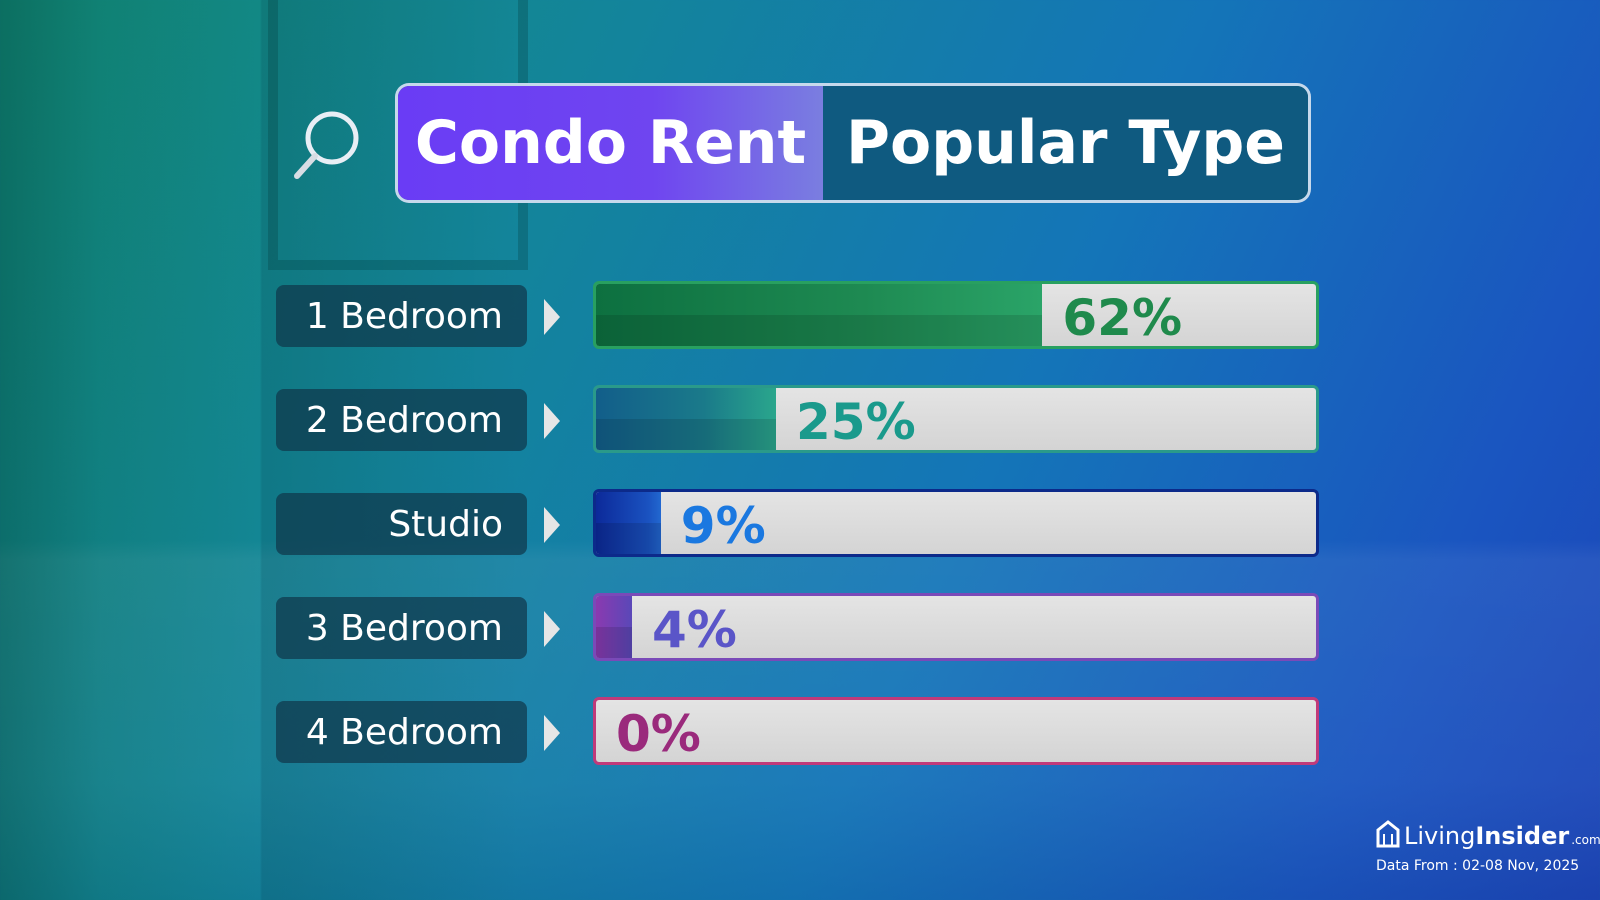 Image resolution: width=1600 pixels, height=900 pixels. Describe the element at coordinates (956, 419) in the screenshot. I see `bar-track: 25%` at that location.